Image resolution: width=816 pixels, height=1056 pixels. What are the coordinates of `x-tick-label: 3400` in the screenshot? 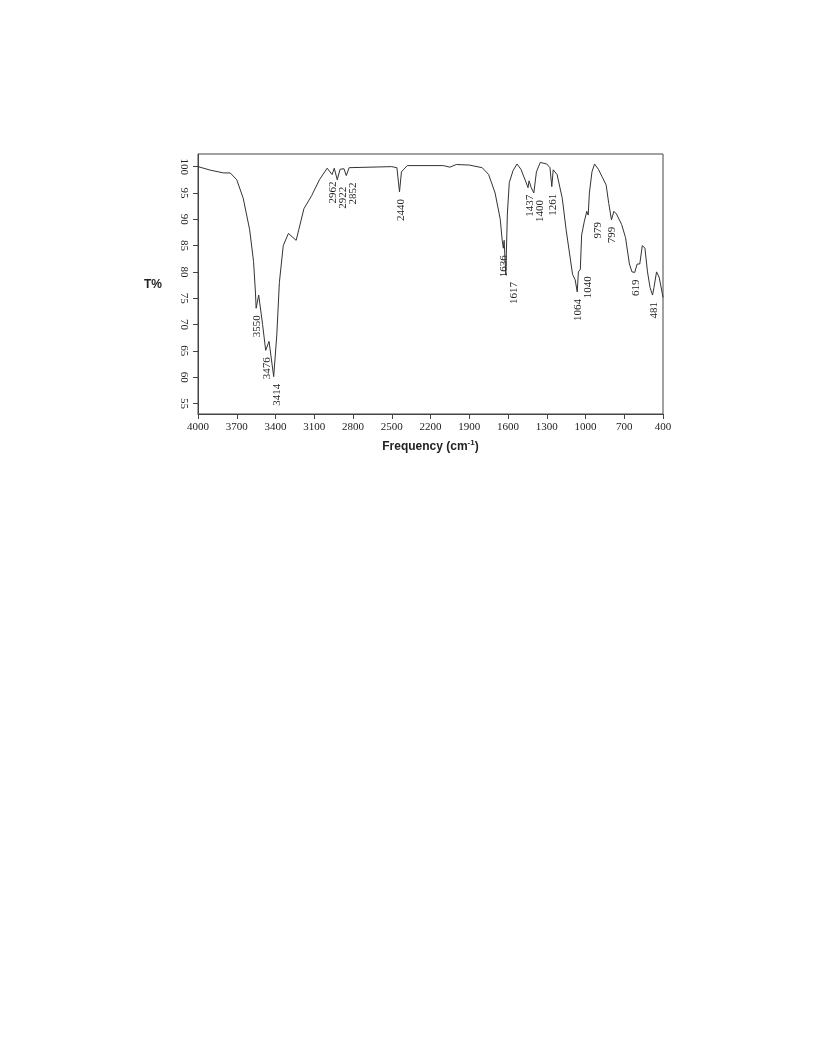 It's located at (275, 425).